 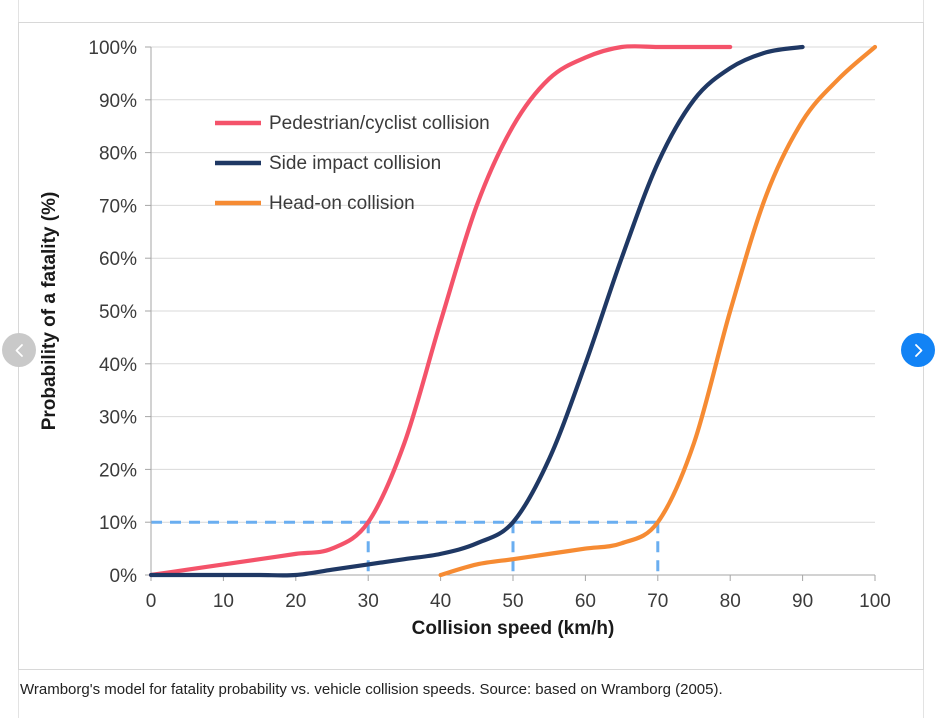 What do you see at coordinates (118, 101) in the screenshot?
I see `y-tick-label: 90%` at bounding box center [118, 101].